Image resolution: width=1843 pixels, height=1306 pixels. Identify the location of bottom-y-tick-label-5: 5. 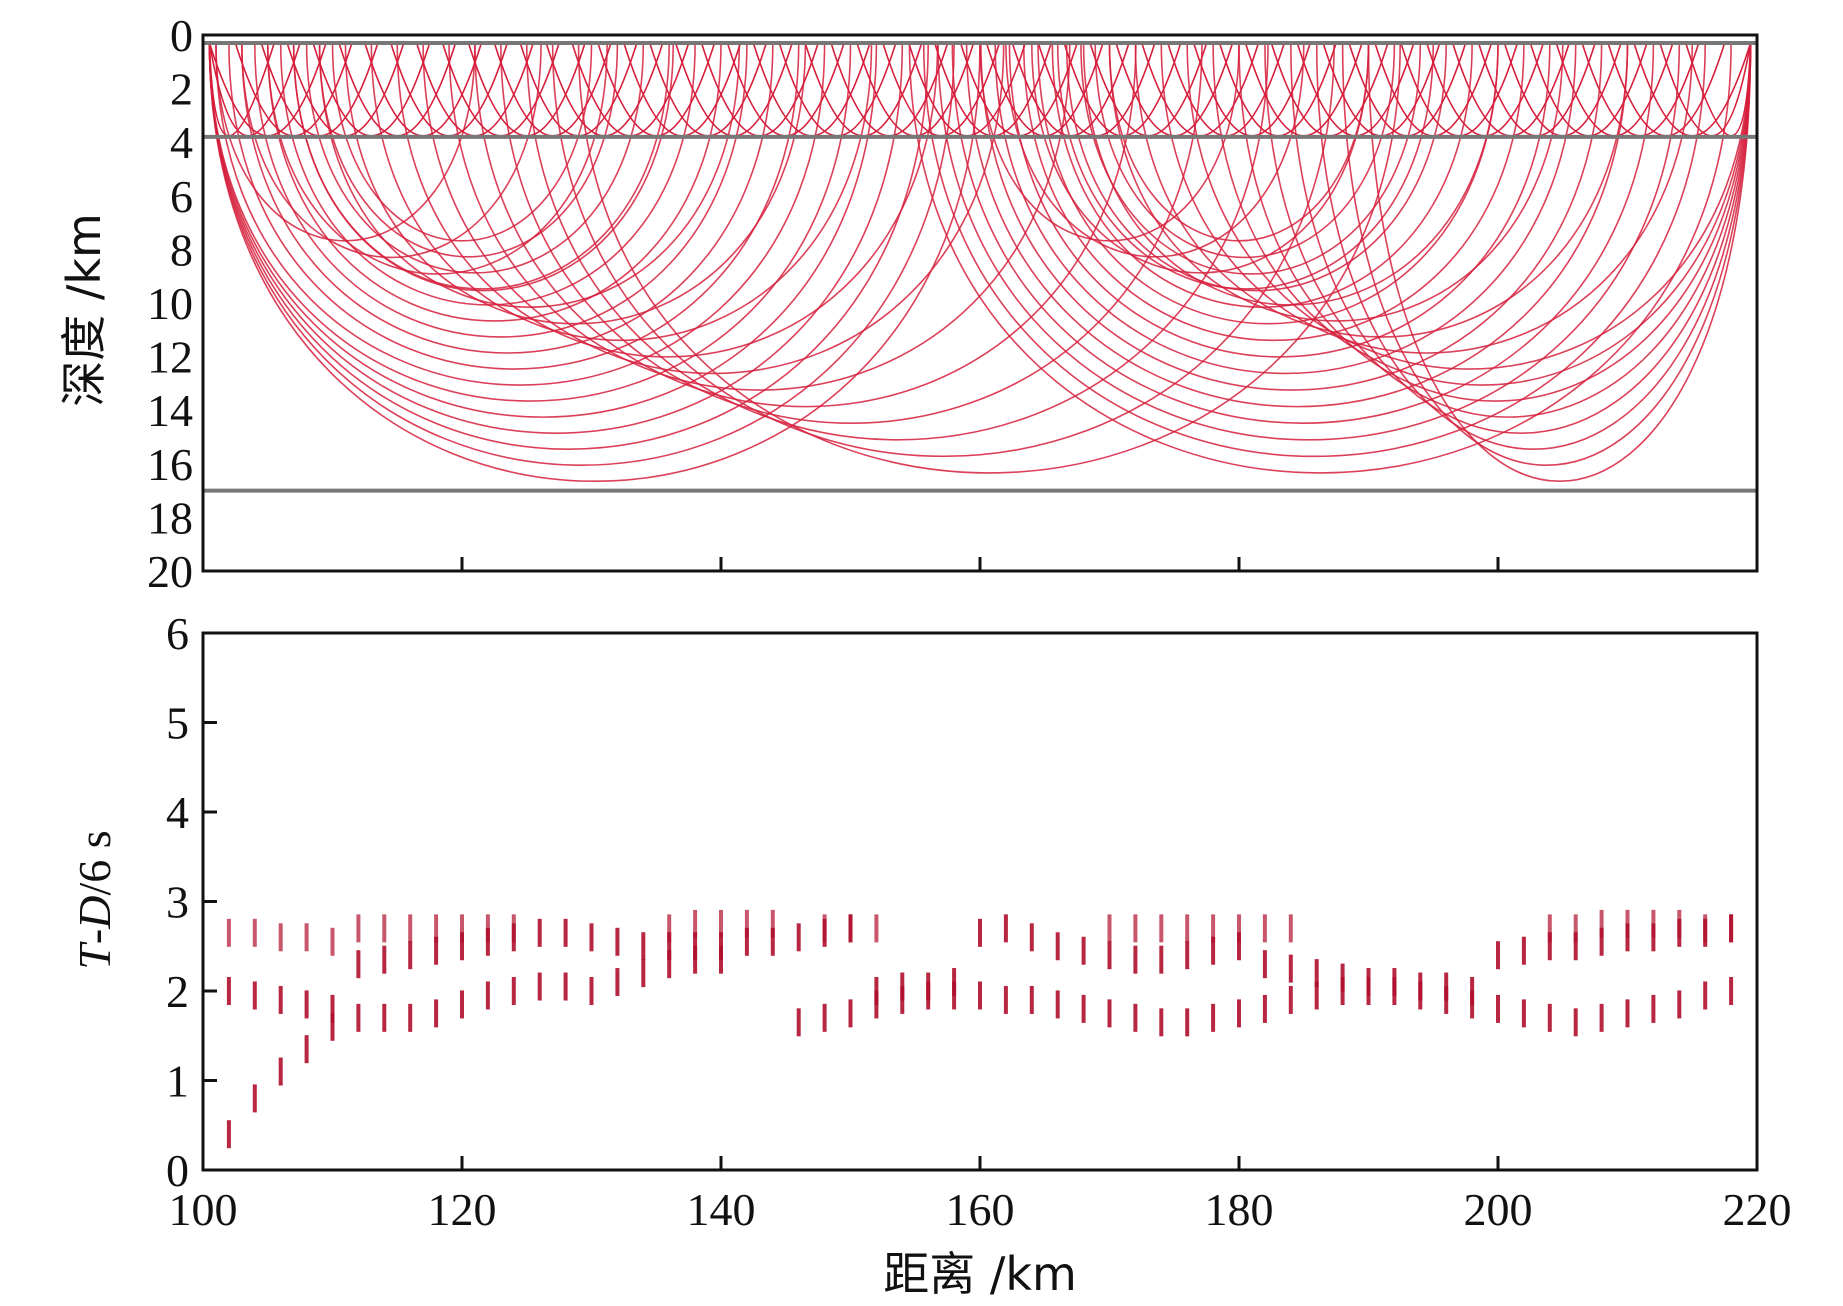
(177, 723).